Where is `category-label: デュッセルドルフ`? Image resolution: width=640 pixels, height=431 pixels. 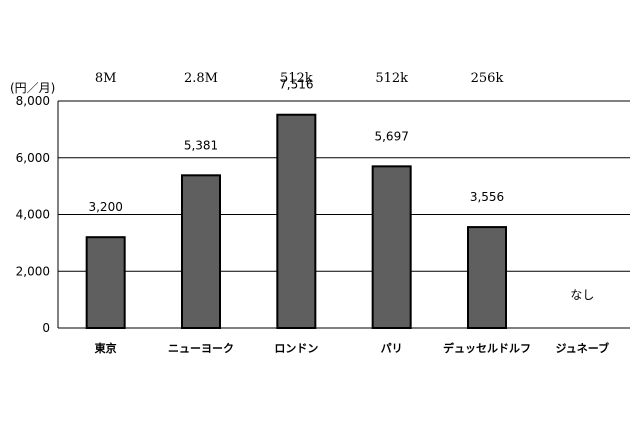 category-label: デュッセルドルフ is located at coordinates (487, 348).